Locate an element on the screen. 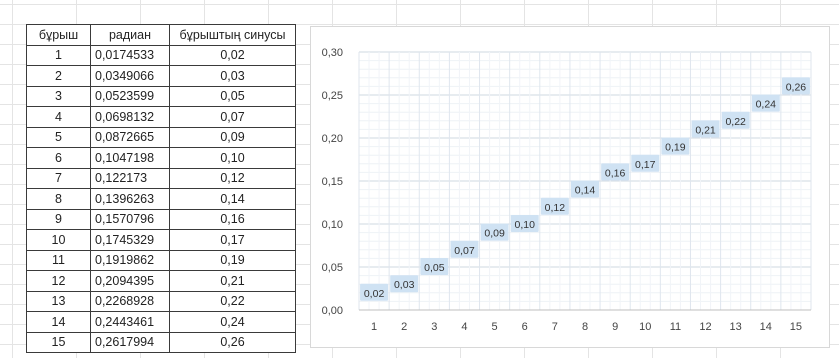 Image resolution: width=839 pixels, height=358 pixels. table-row: 15 0,2617994 0,26 is located at coordinates (161, 342).